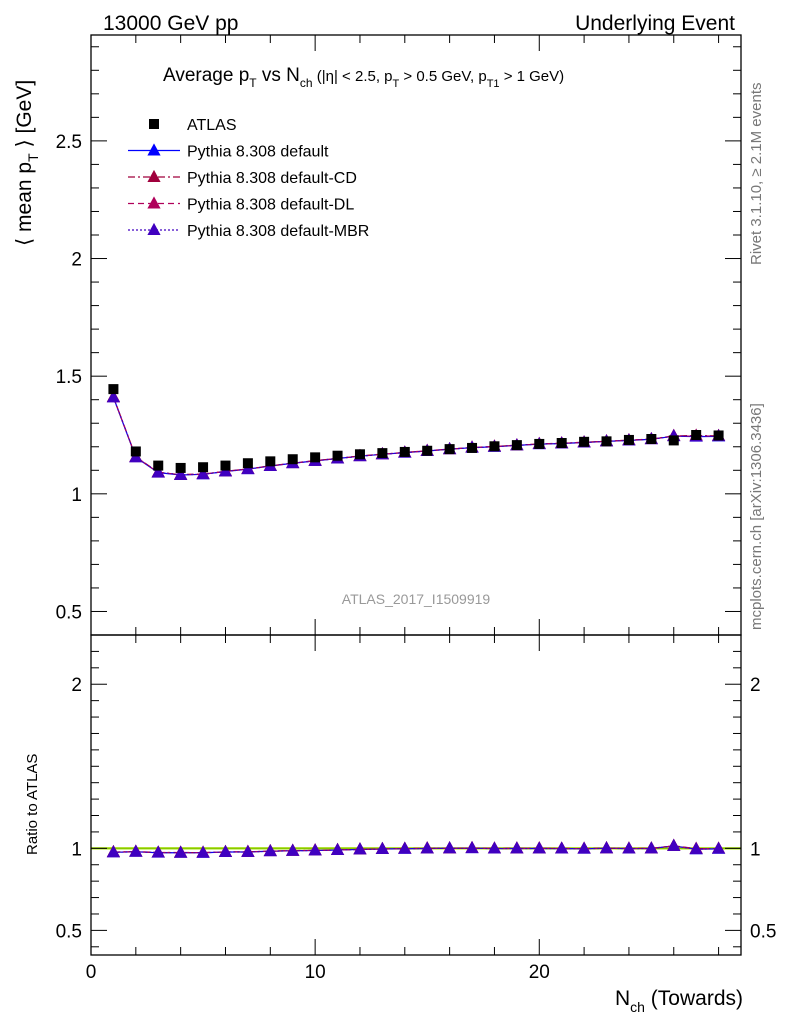  Describe the element at coordinates (76, 495) in the screenshot. I see `y-tick-label: 1` at that location.